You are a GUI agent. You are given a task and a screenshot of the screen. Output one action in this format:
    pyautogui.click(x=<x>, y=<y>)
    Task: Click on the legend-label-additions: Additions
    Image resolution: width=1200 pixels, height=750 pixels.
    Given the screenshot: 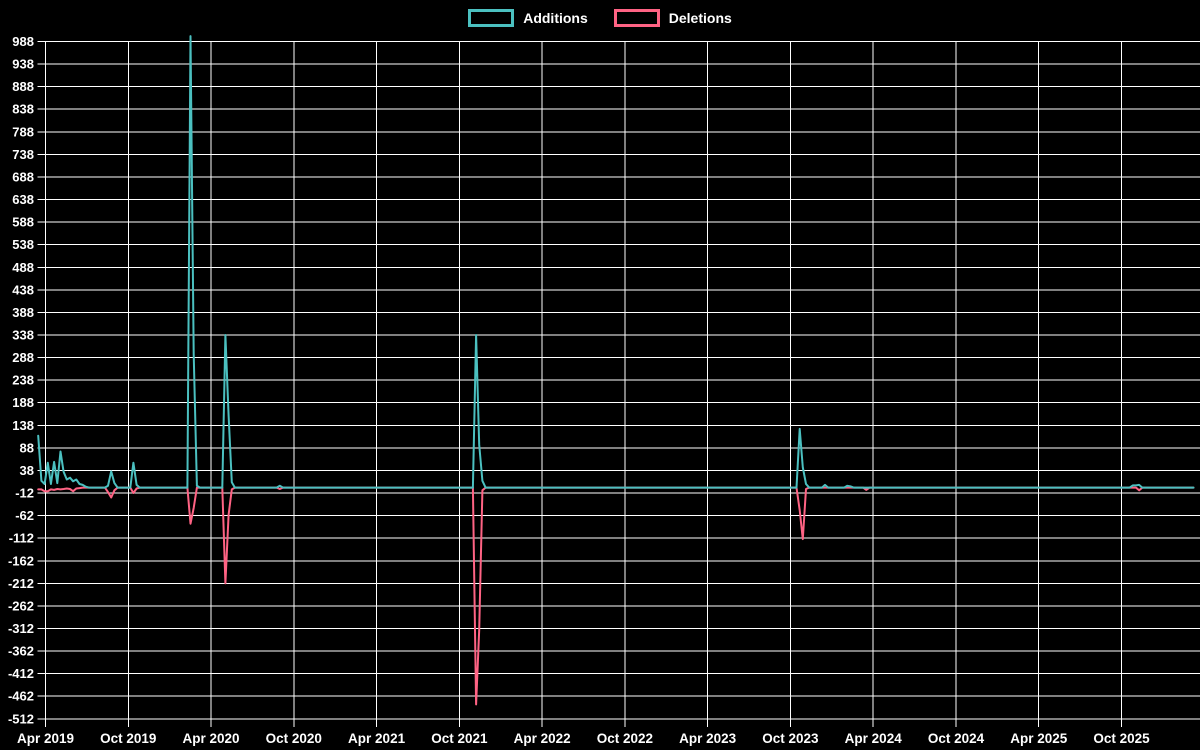 What is the action you would take?
    pyautogui.click(x=555, y=18)
    